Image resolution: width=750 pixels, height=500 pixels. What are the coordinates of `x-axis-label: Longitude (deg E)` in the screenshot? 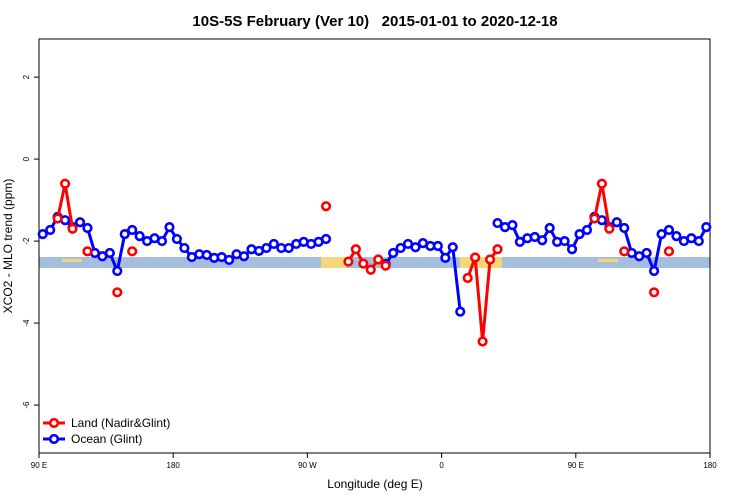 It's located at (374, 484).